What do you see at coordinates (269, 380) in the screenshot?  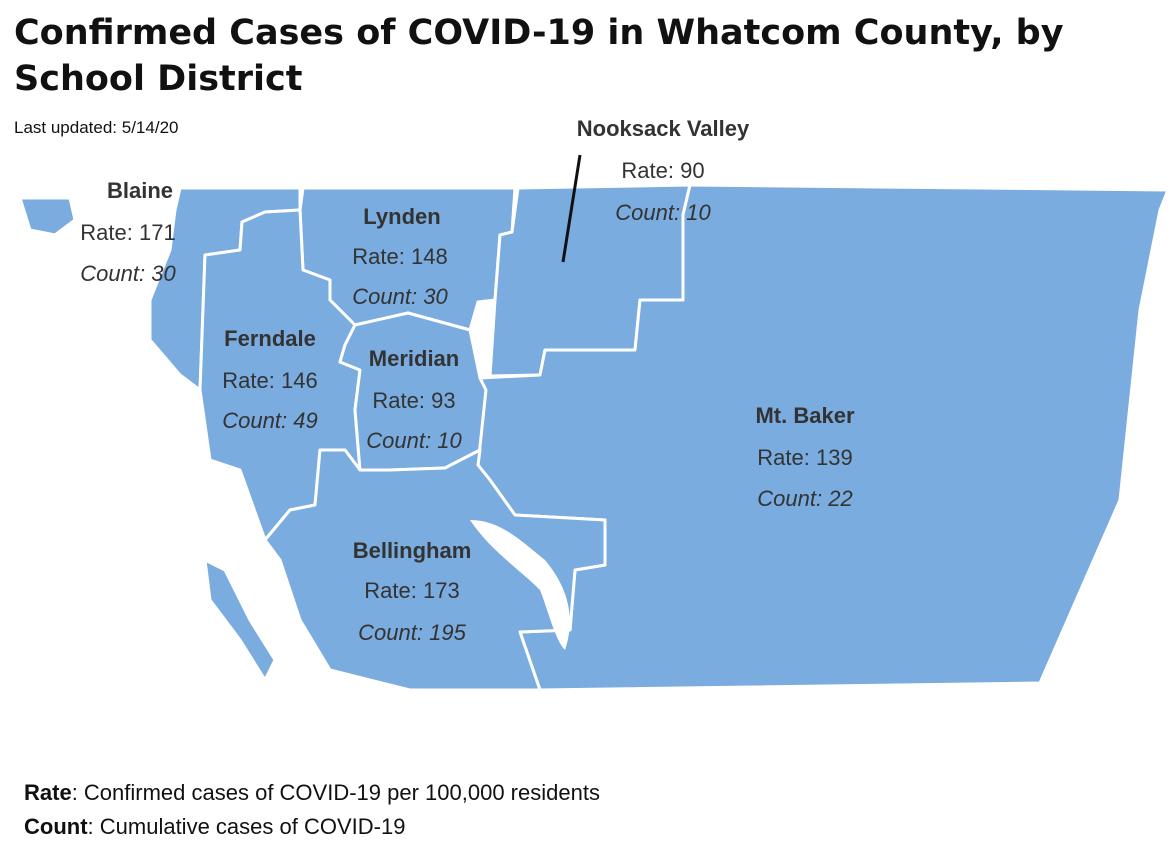 I see `district-rate: Rate: 146` at bounding box center [269, 380].